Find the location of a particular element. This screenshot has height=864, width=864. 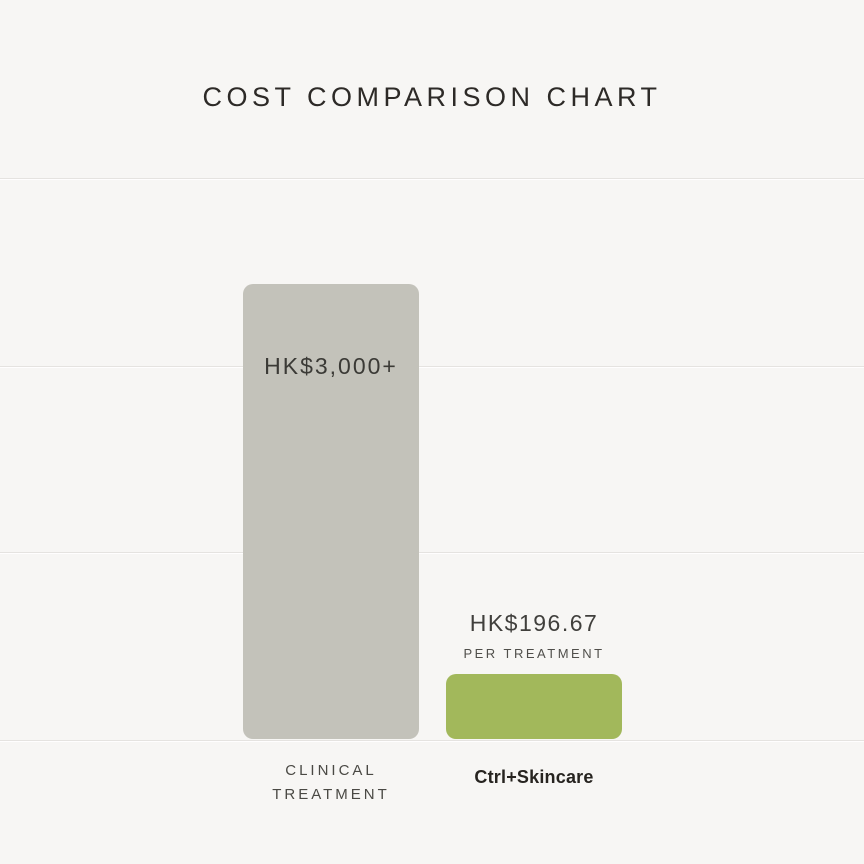

bar-value-sublabel-skincare: PER TREATMENT is located at coordinates (534, 653).